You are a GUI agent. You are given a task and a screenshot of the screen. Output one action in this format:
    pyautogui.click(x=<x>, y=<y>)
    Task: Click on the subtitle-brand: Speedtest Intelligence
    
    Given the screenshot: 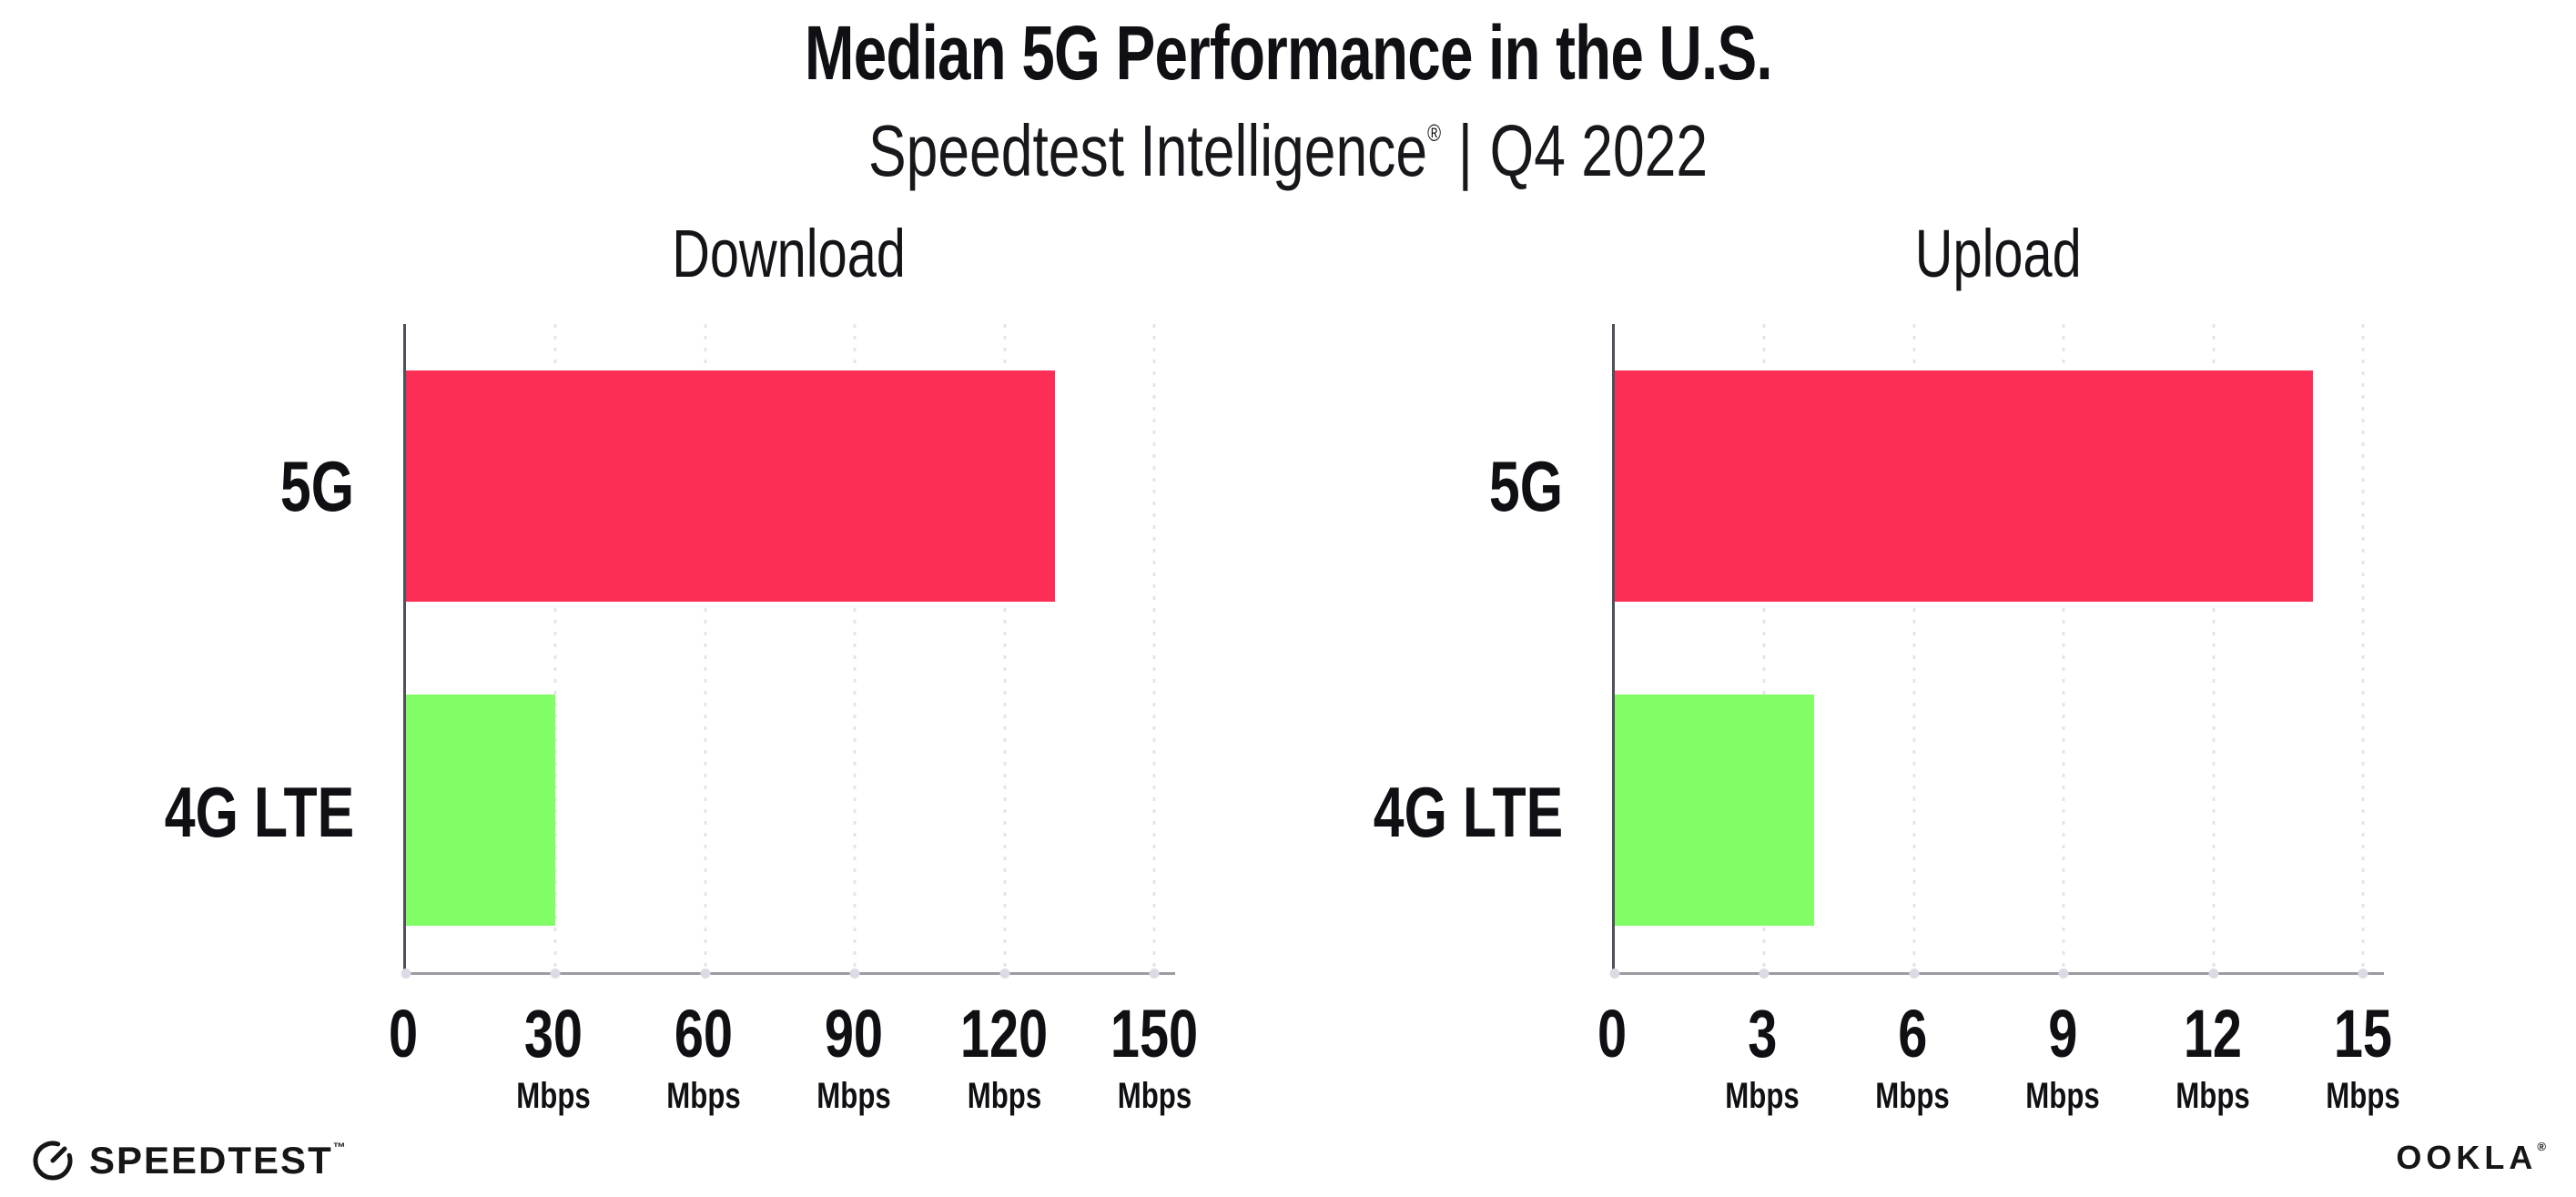 What is the action you would take?
    pyautogui.click(x=1147, y=151)
    